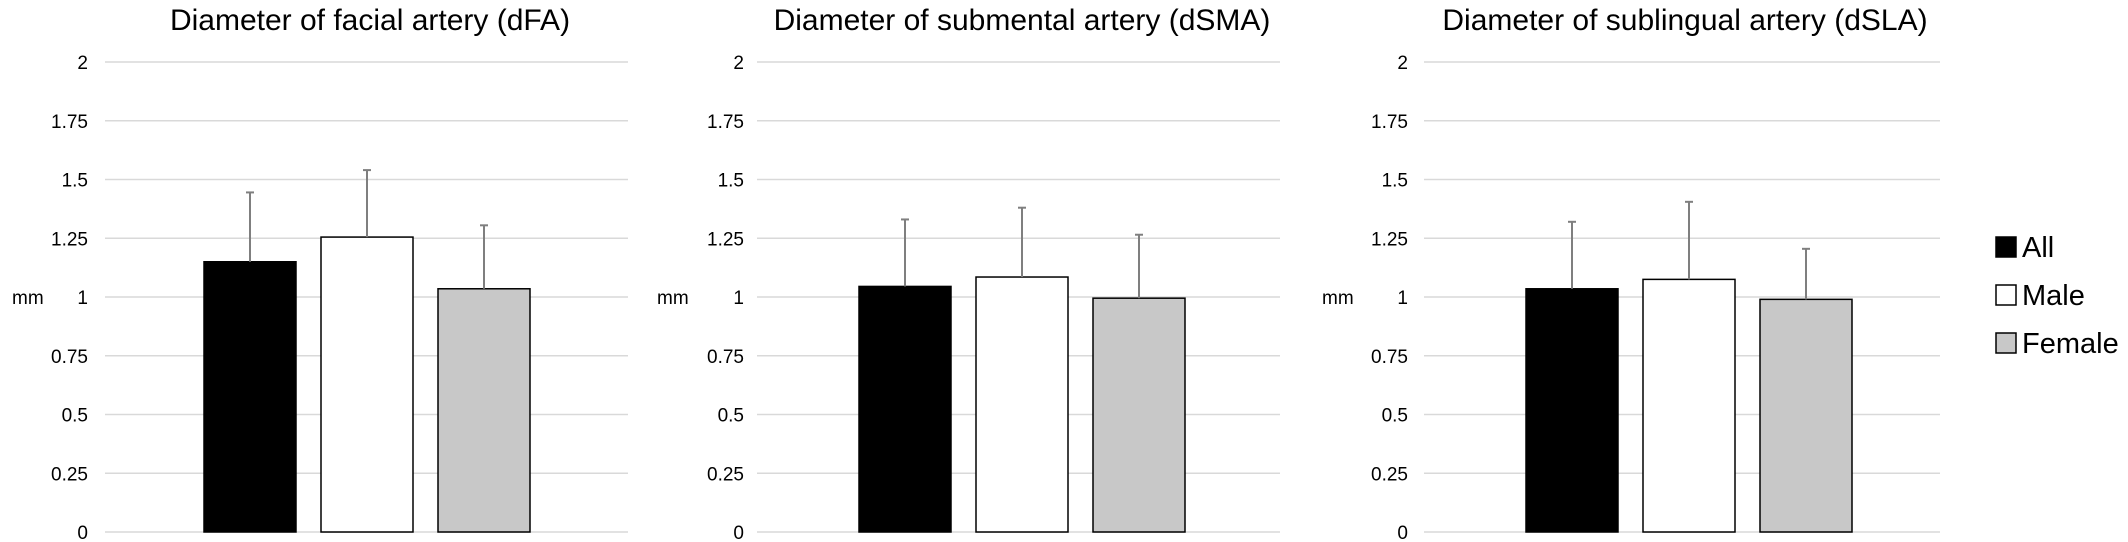  Describe the element at coordinates (2053, 296) in the screenshot. I see `legend-label: Male` at that location.